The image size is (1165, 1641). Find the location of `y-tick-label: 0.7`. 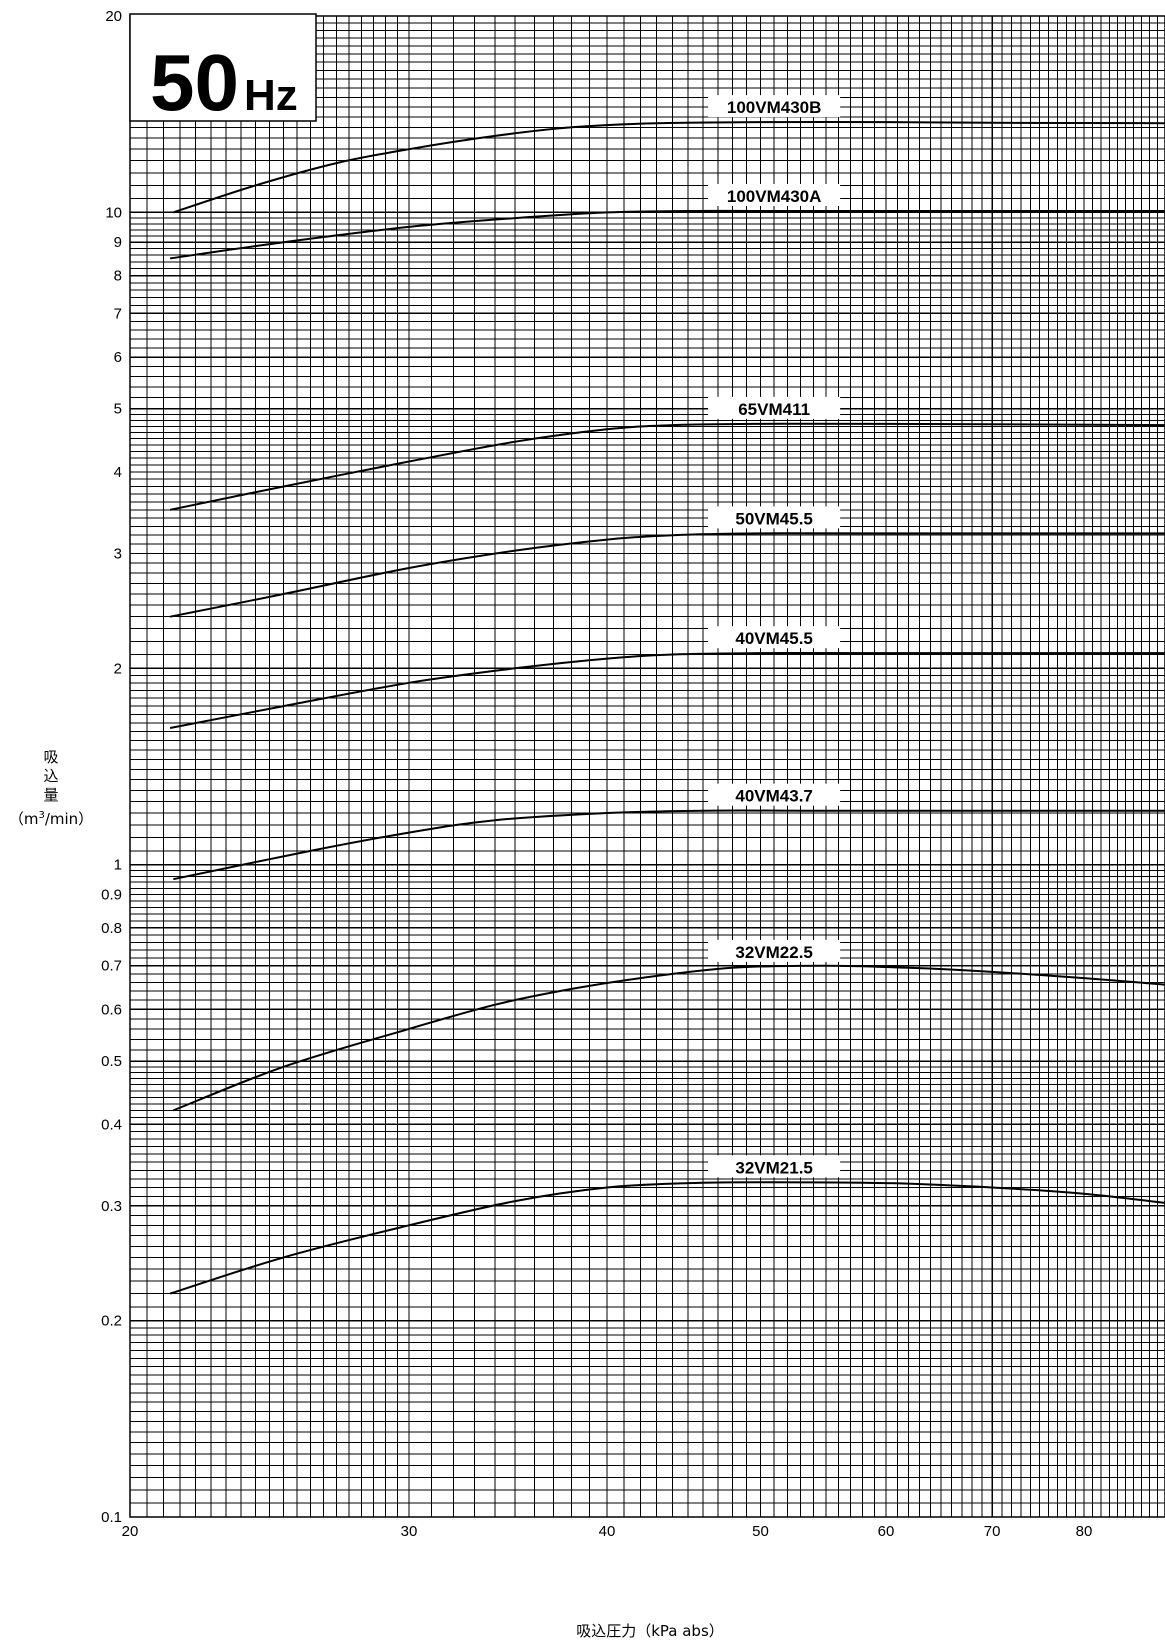

y-tick-label: 0.7 is located at coordinates (111, 966).